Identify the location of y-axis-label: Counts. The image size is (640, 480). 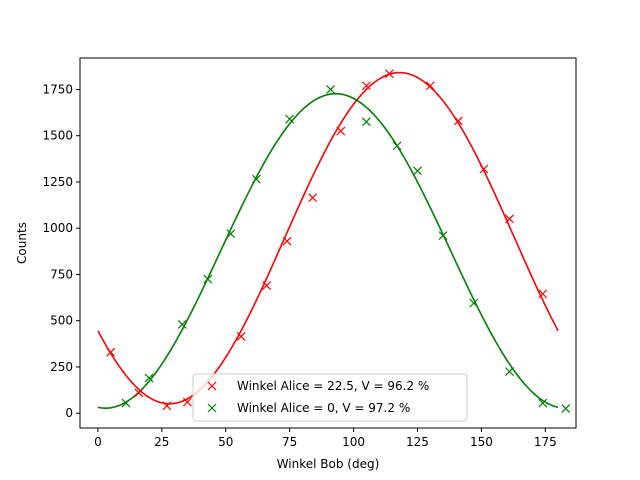
(22, 243).